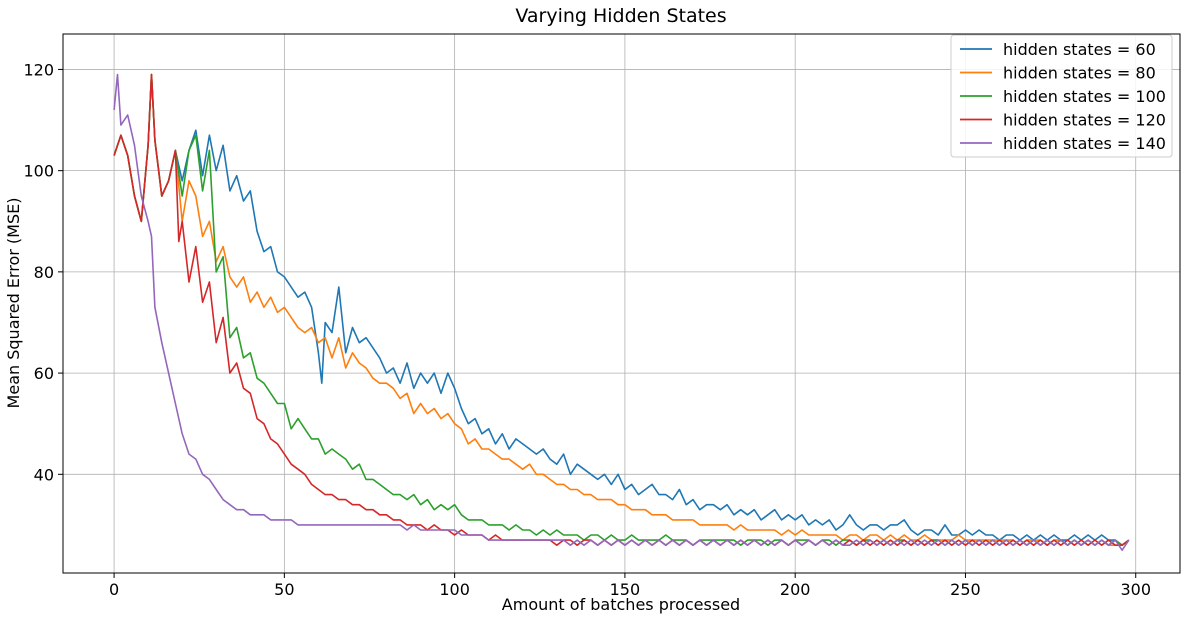 Image resolution: width=1190 pixels, height=620 pixels. Describe the element at coordinates (1084, 120) in the screenshot. I see `legend-label: hidden states = 120` at that location.